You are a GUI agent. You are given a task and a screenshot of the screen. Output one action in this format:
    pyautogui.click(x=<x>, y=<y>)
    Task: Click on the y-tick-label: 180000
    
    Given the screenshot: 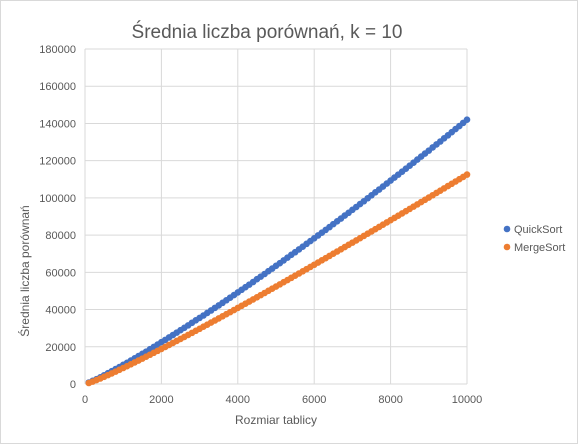 What is the action you would take?
    pyautogui.click(x=57, y=50)
    